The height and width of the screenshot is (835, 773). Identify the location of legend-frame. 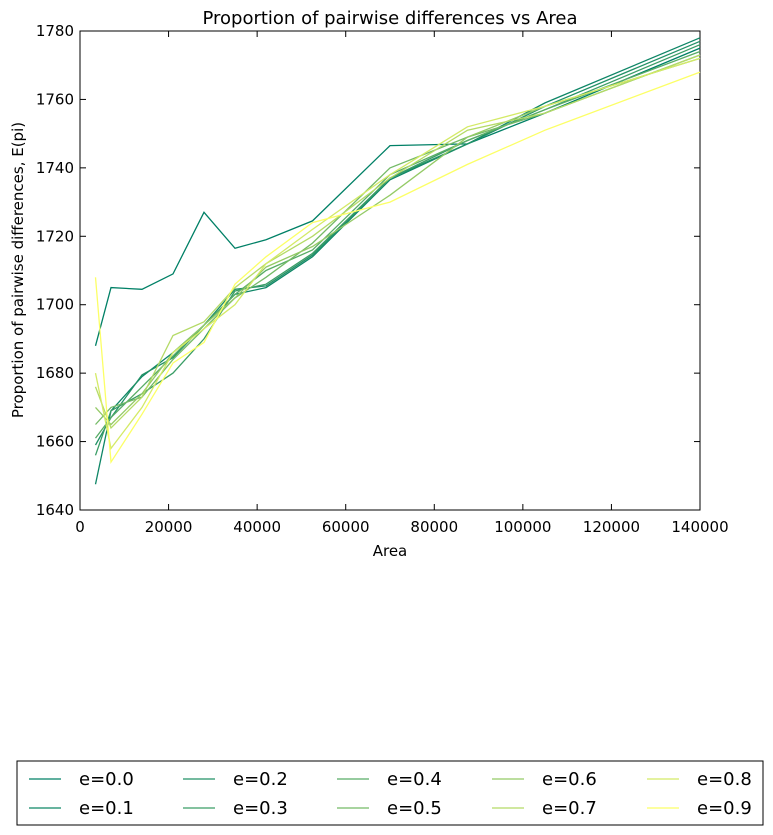
(390, 793).